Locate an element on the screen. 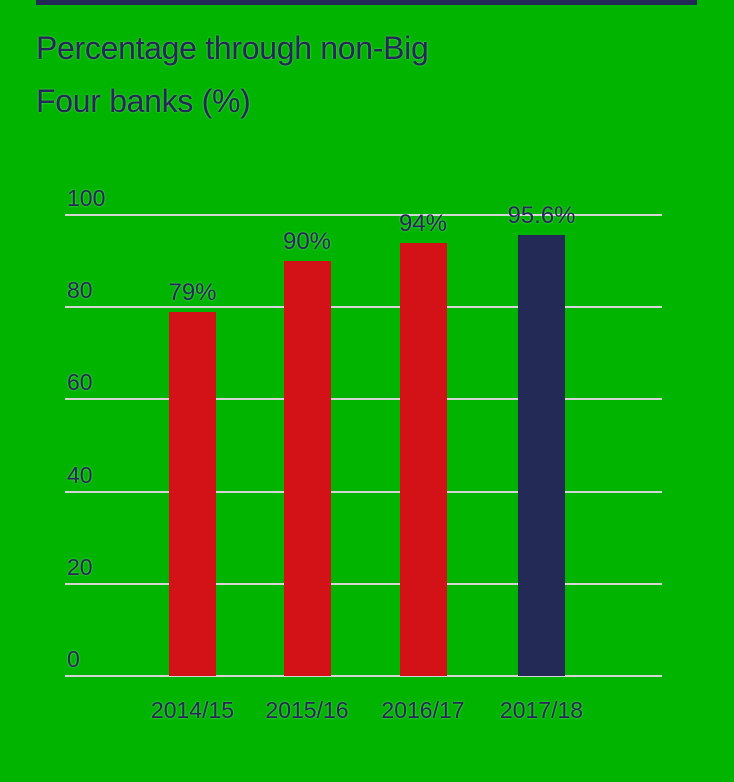 The width and height of the screenshot is (734, 782). bar-value-label: 90% is located at coordinates (307, 242).